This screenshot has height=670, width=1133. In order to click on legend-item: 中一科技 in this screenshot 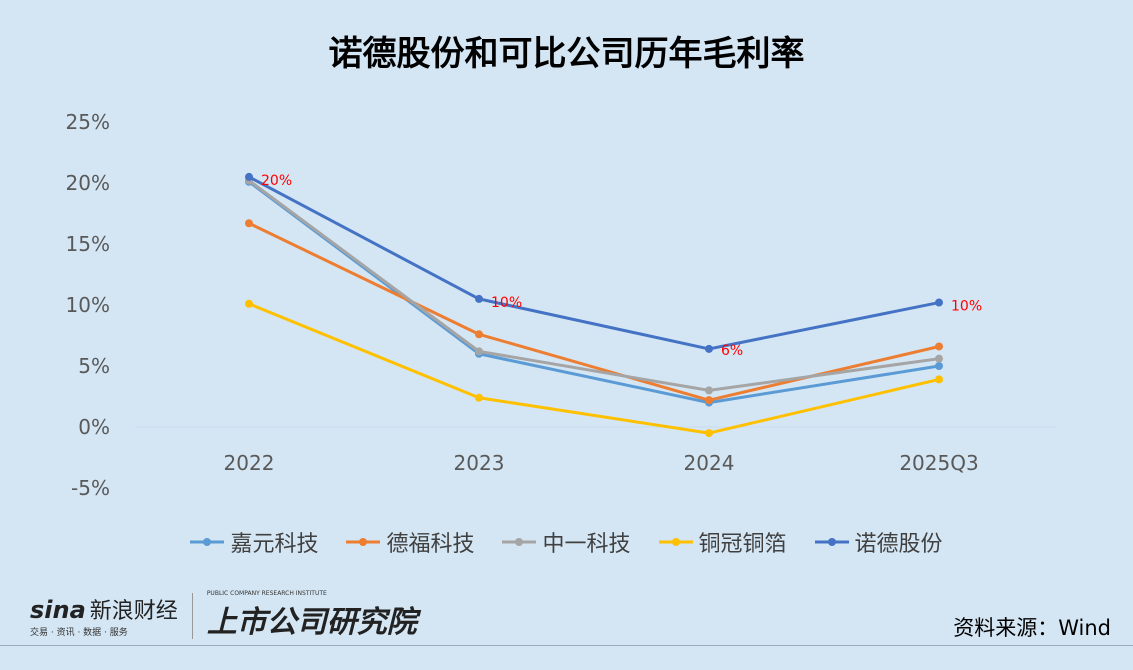, I will do `click(566, 542)`.